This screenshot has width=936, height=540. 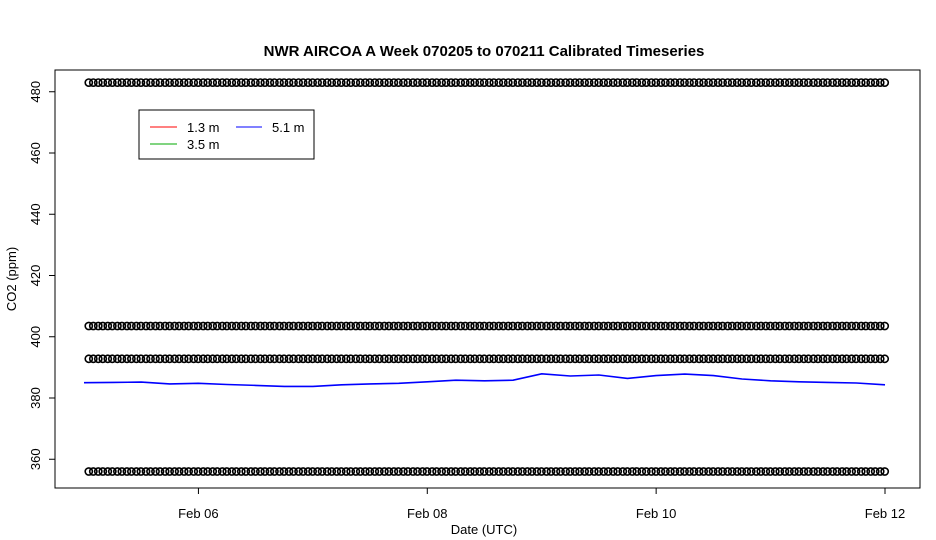 What do you see at coordinates (885, 513) in the screenshot?
I see `x-tick-label: Feb 12` at bounding box center [885, 513].